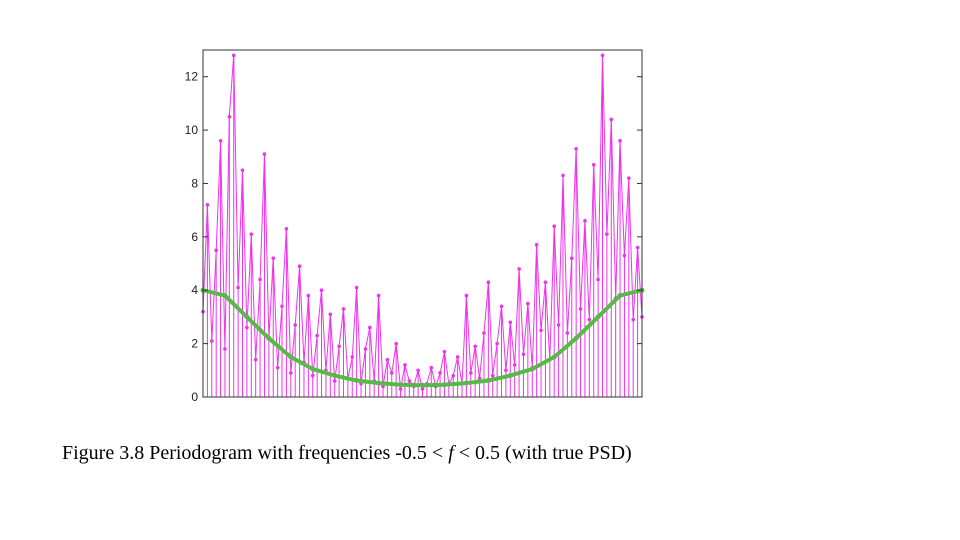 The image size is (960, 540). Describe the element at coordinates (194, 183) in the screenshot. I see `y-tick-label: 8` at that location.